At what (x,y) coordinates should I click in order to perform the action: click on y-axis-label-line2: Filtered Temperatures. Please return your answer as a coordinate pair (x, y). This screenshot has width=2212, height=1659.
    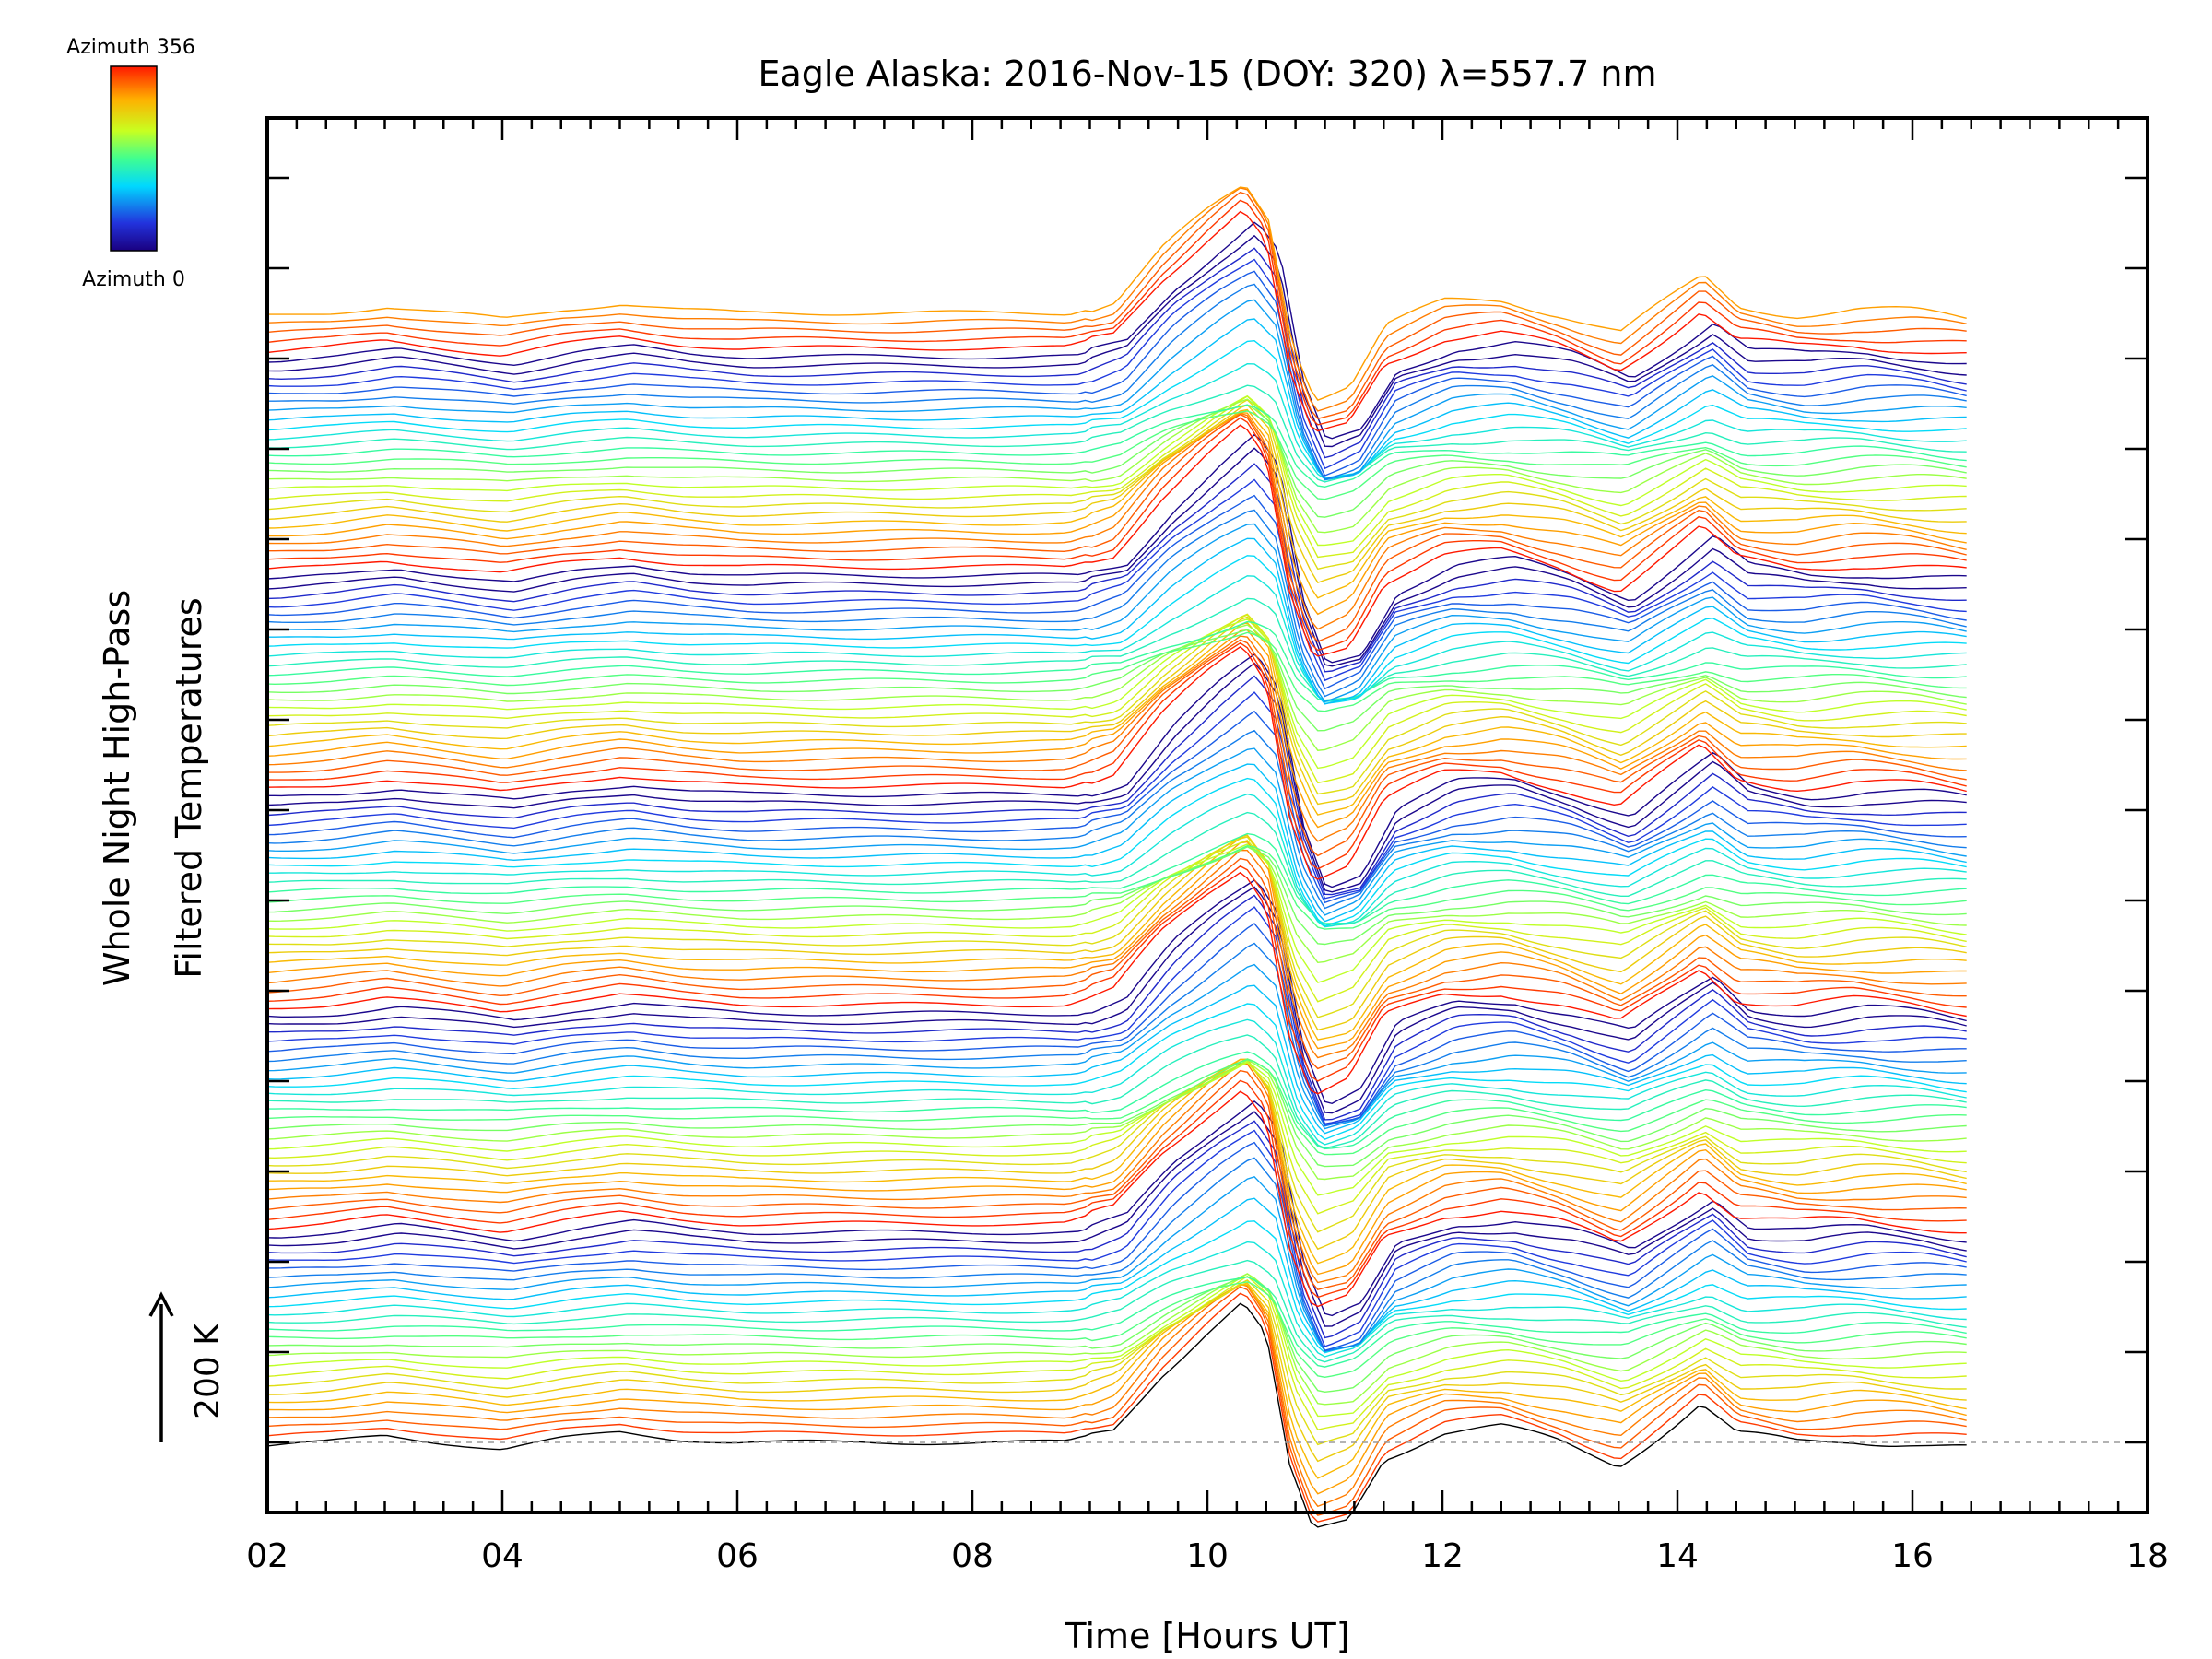
    Looking at the image, I should click on (189, 787).